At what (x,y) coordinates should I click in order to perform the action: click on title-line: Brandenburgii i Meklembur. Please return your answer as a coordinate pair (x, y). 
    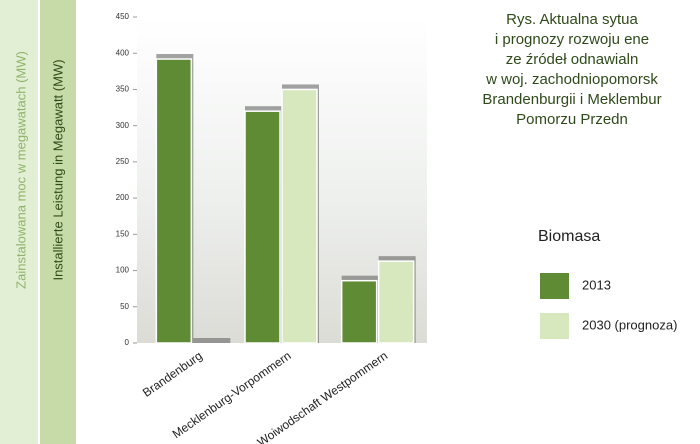
    Looking at the image, I should click on (571, 99).